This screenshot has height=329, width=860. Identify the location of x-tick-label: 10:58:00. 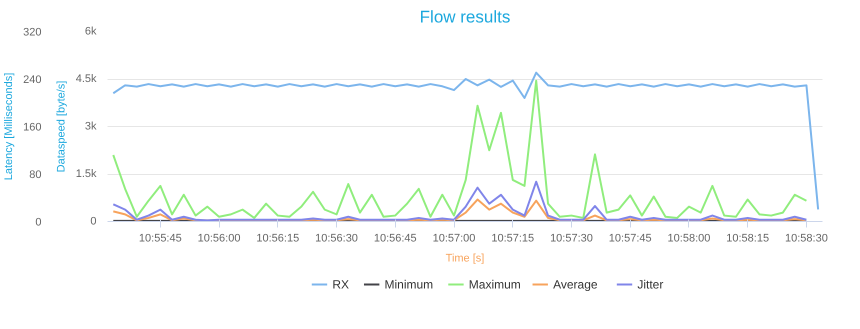
(689, 238).